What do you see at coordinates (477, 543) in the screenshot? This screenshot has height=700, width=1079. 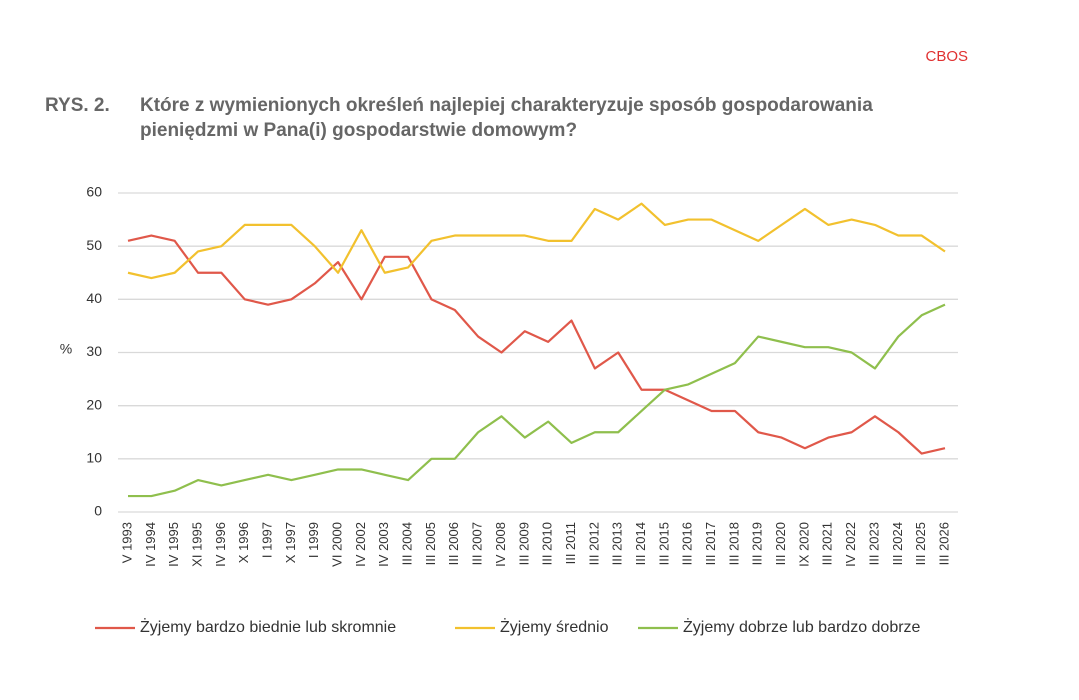 I see `x-tick-label: III 2007` at bounding box center [477, 543].